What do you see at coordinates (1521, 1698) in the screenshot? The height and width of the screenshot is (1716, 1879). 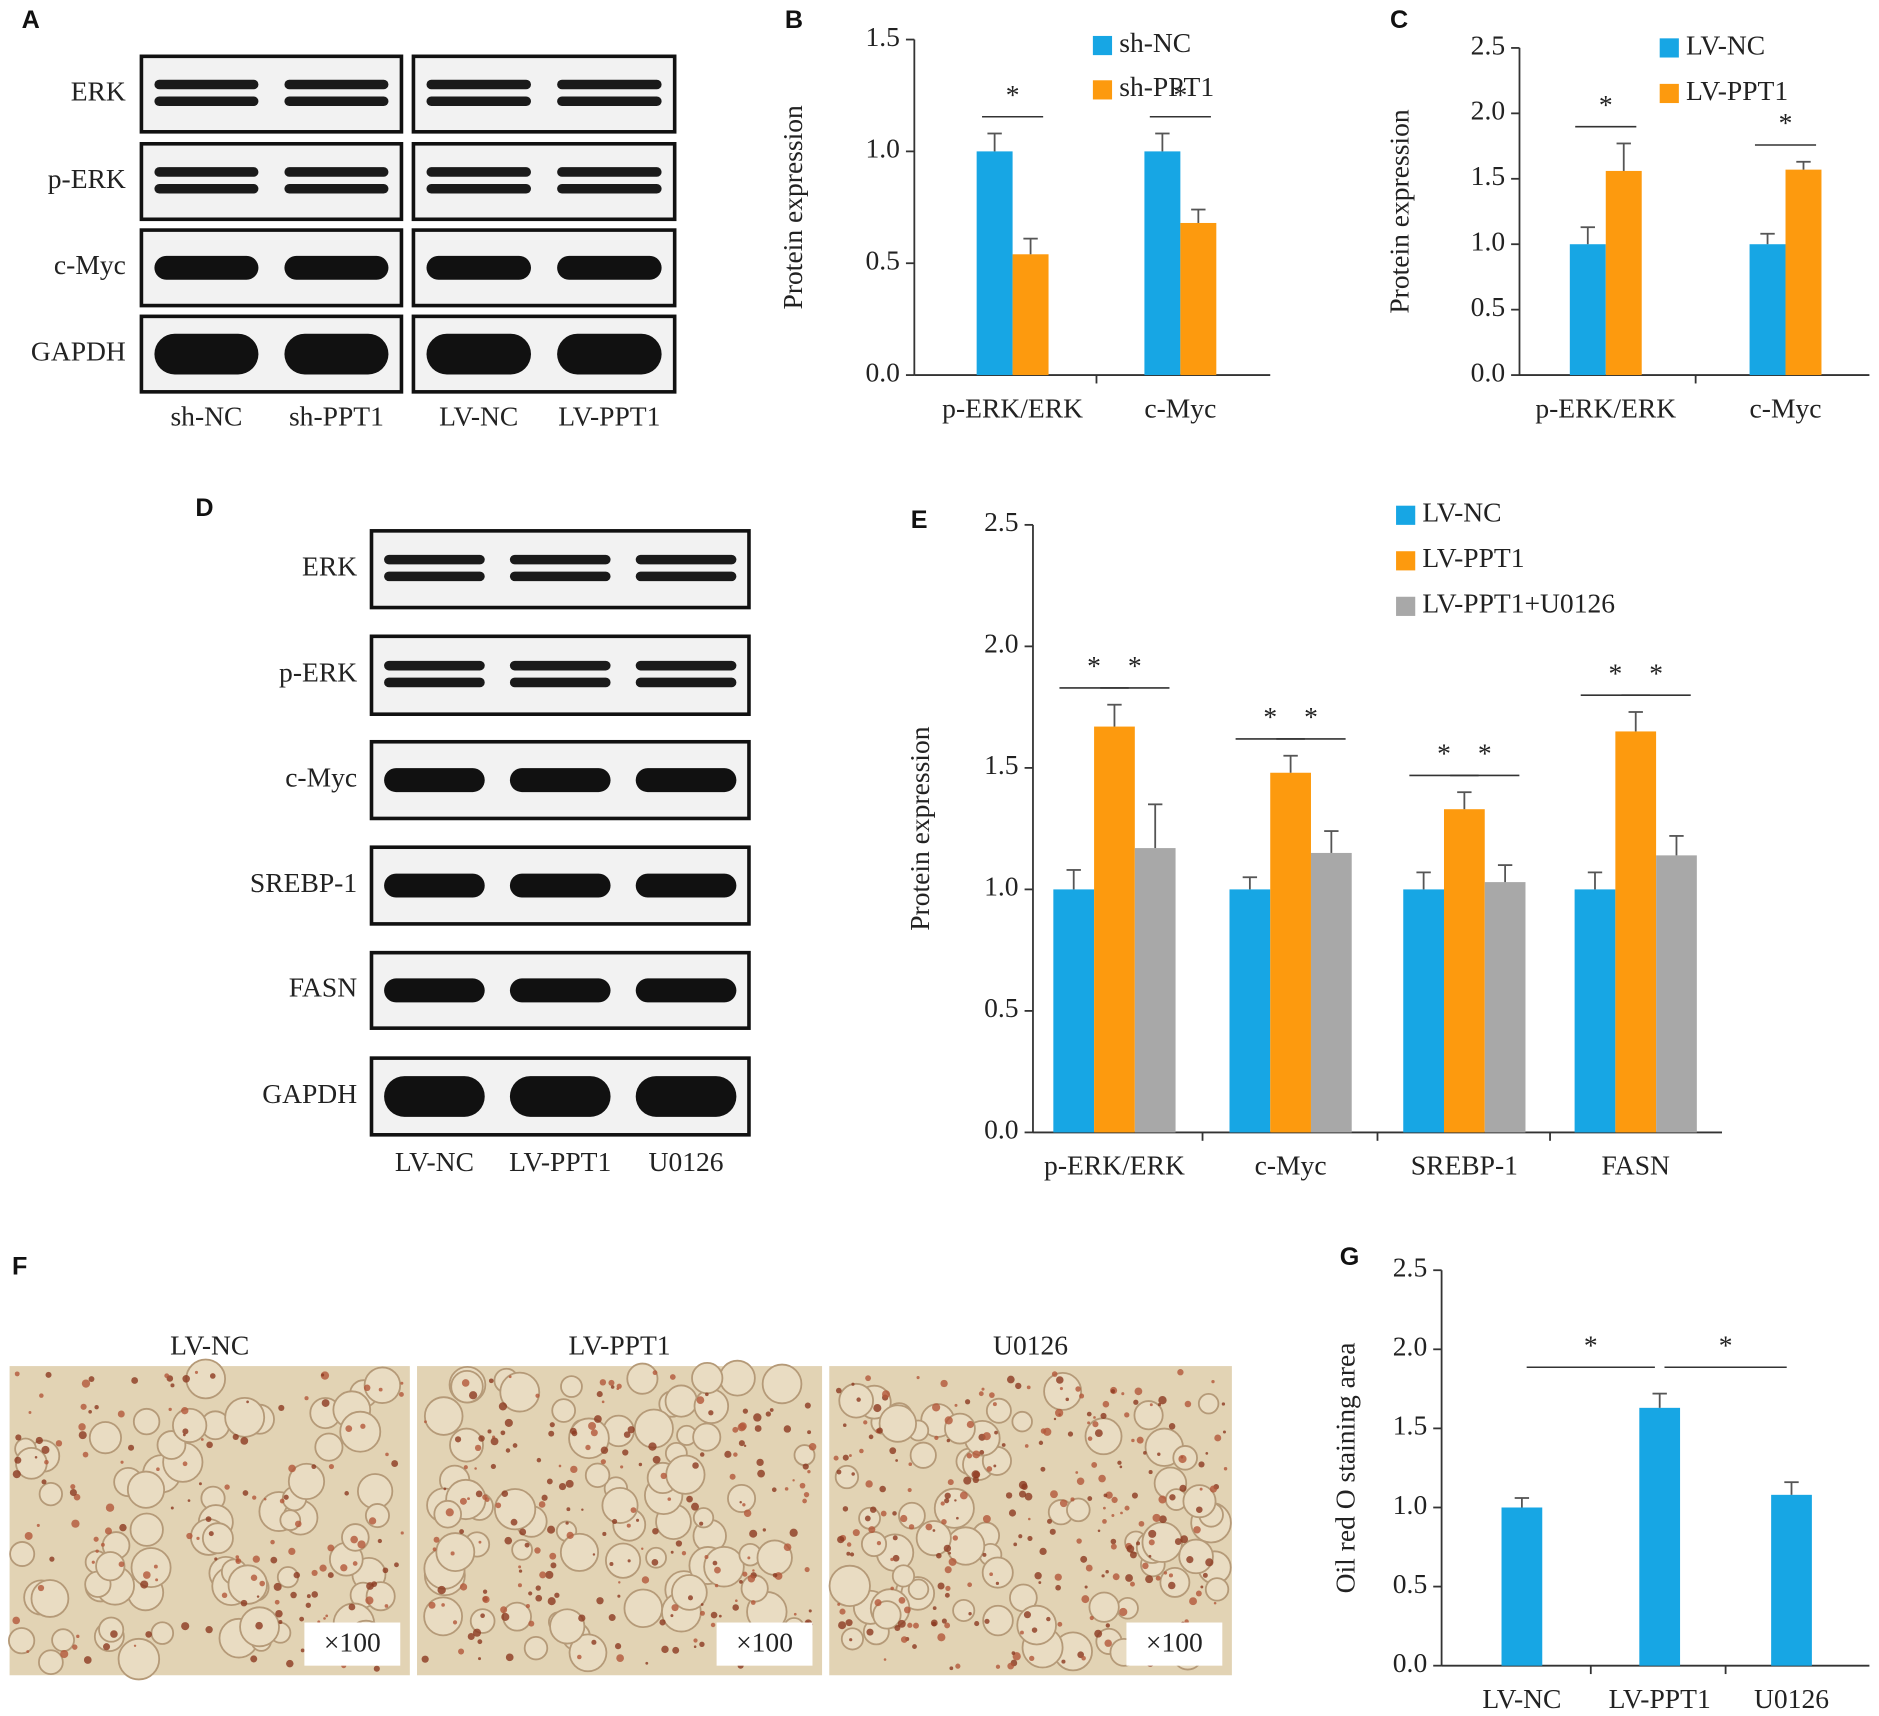 I see `x-tick-label: LV-NC` at bounding box center [1521, 1698].